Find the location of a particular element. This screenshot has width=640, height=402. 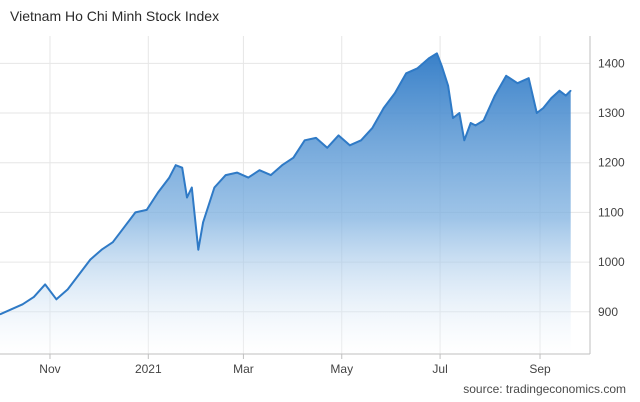

y-tick-label: 1400 is located at coordinates (611, 63).